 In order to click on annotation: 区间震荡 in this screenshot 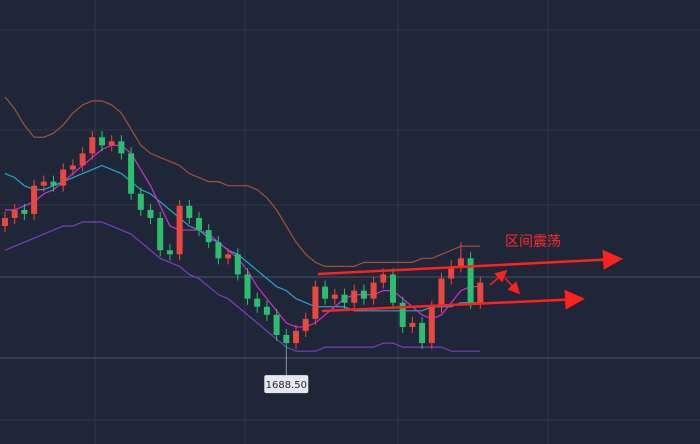, I will do `click(533, 242)`.